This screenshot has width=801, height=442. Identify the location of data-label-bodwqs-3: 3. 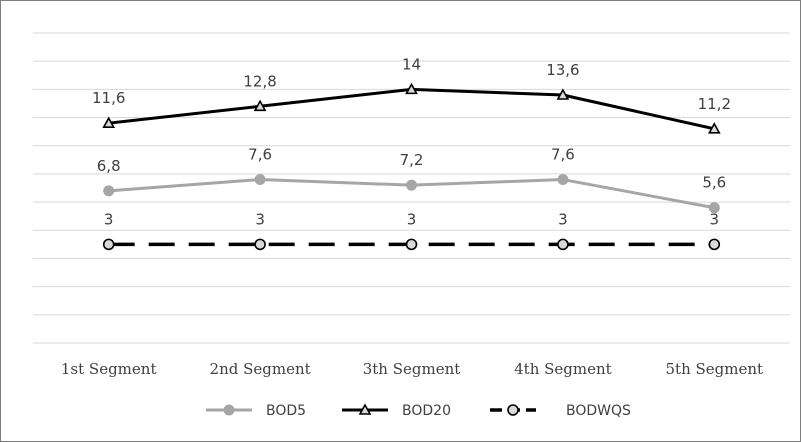
(412, 219).